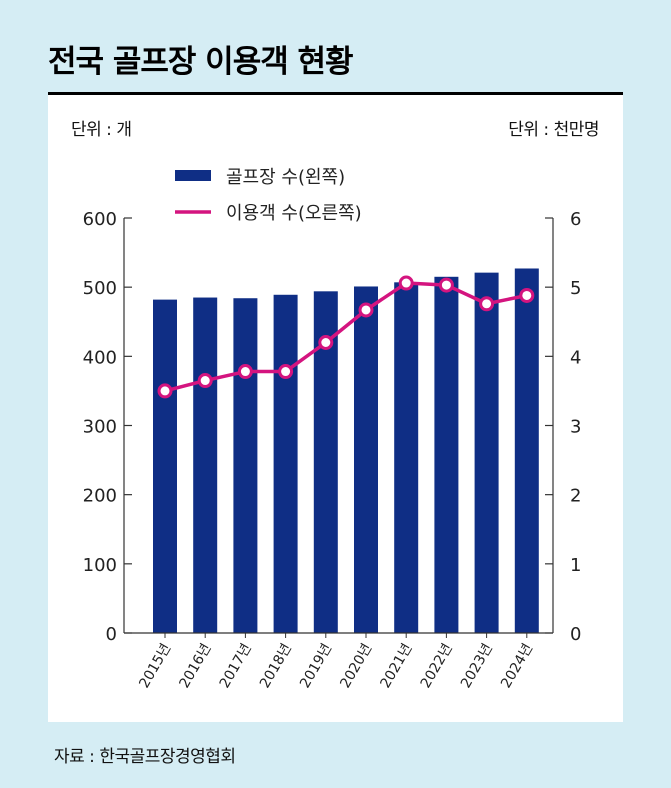  I want to click on legend-bar-swatch, so click(193, 175).